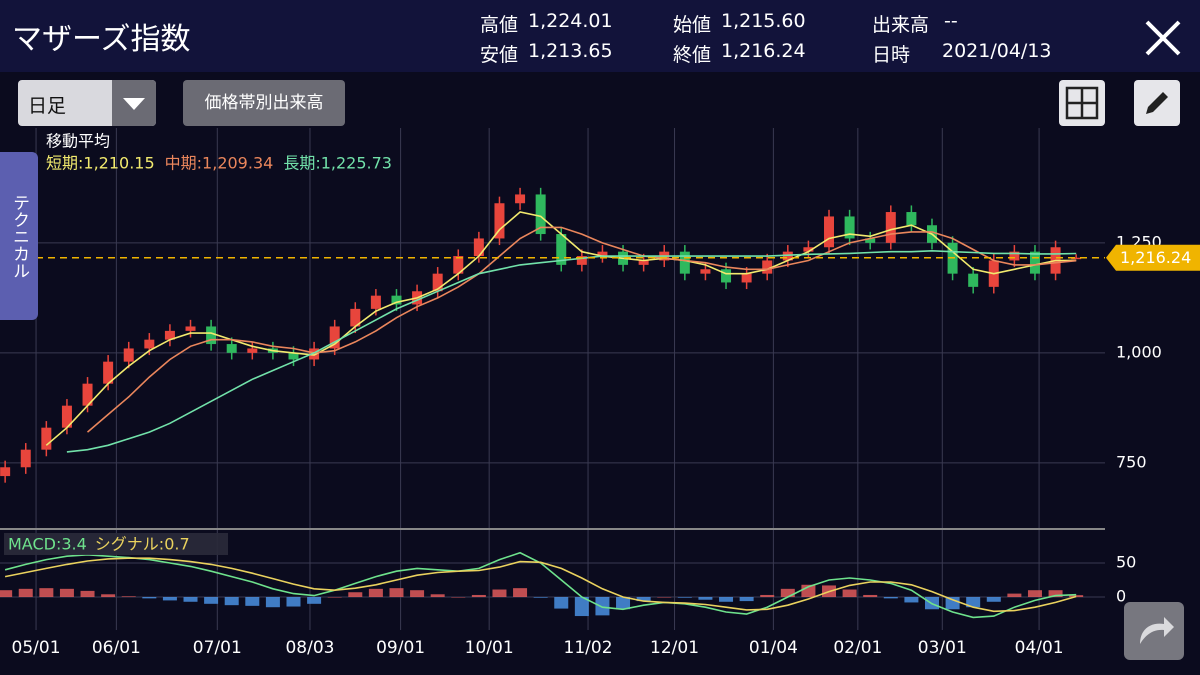 This screenshot has width=1200, height=675. What do you see at coordinates (1163, 38) in the screenshot?
I see `close-button` at bounding box center [1163, 38].